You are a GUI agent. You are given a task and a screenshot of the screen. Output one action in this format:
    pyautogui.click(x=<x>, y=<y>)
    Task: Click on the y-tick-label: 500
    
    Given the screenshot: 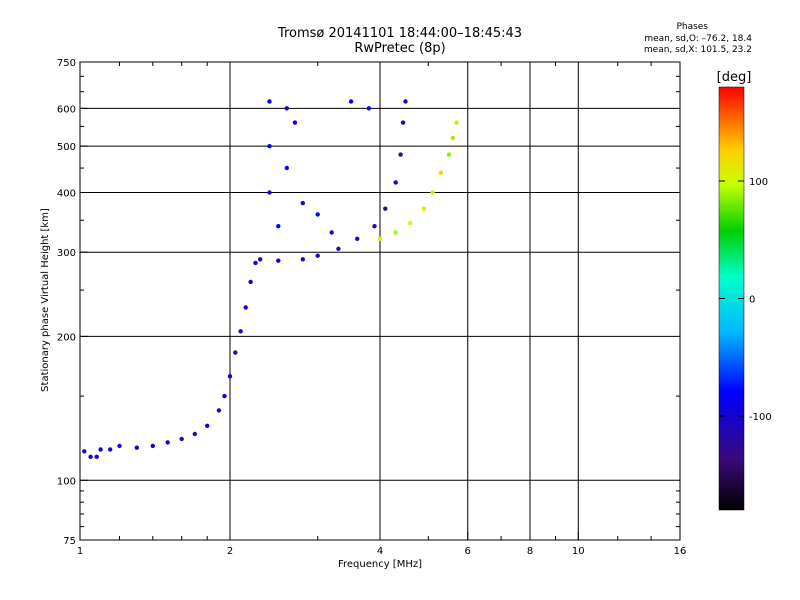 What is the action you would take?
    pyautogui.click(x=66, y=147)
    